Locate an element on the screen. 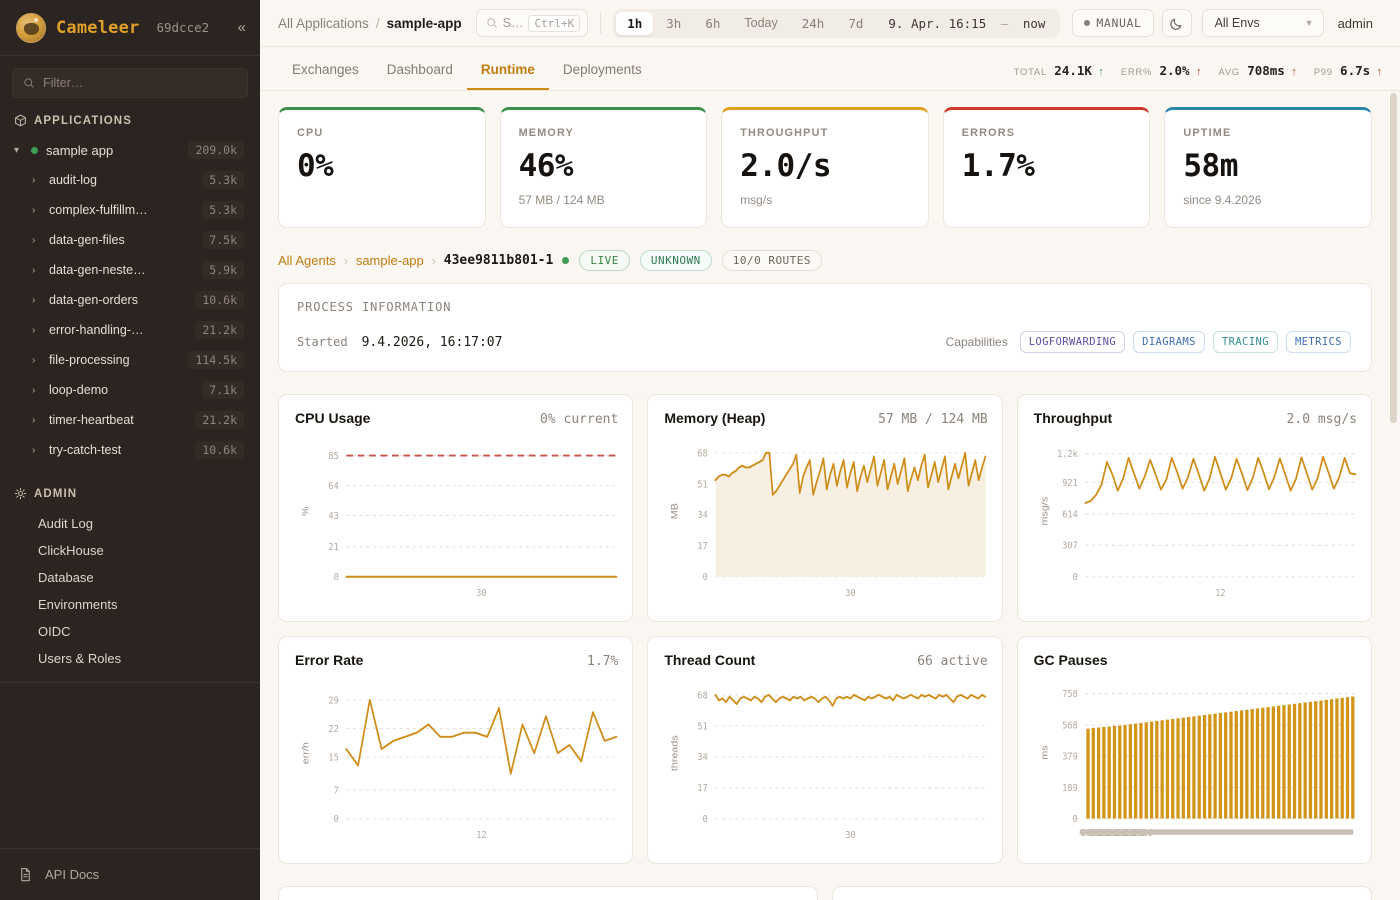 The width and height of the screenshot is (1400, 900). capability-diagrams: DIAGRAMS is located at coordinates (1169, 342).